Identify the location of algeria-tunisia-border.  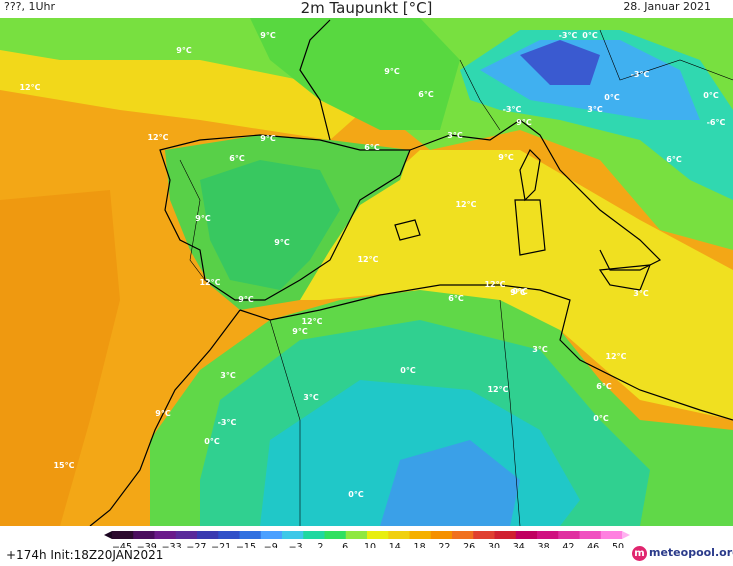
(510, 412).